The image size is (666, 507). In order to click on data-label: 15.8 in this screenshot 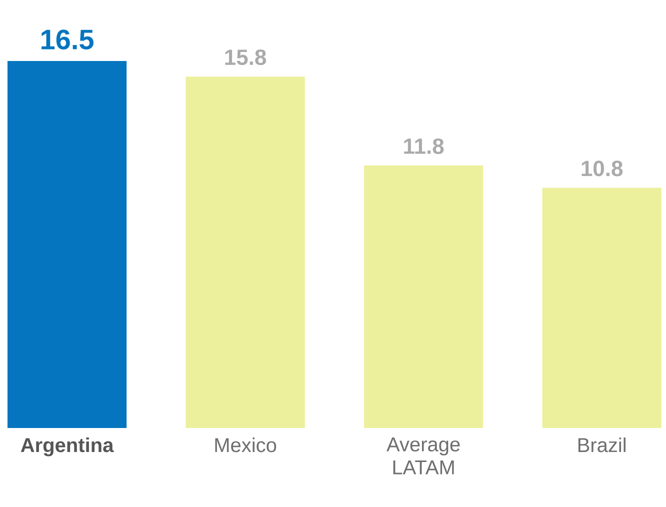, I will do `click(245, 57)`.